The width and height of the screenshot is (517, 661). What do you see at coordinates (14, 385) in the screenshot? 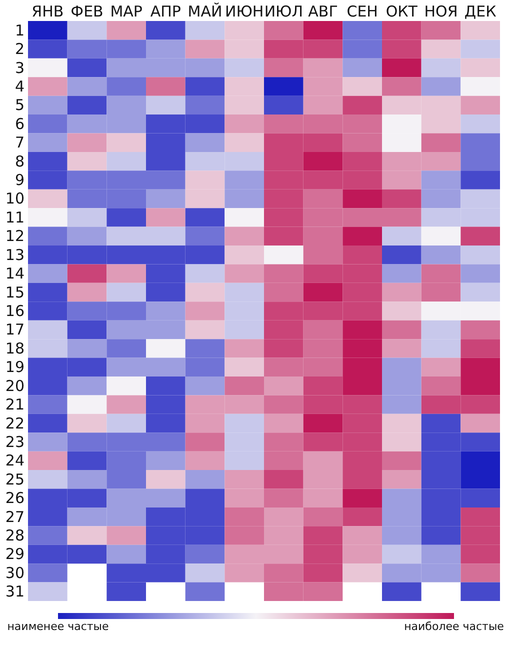
I see `y-tick-label: 20` at bounding box center [14, 385].